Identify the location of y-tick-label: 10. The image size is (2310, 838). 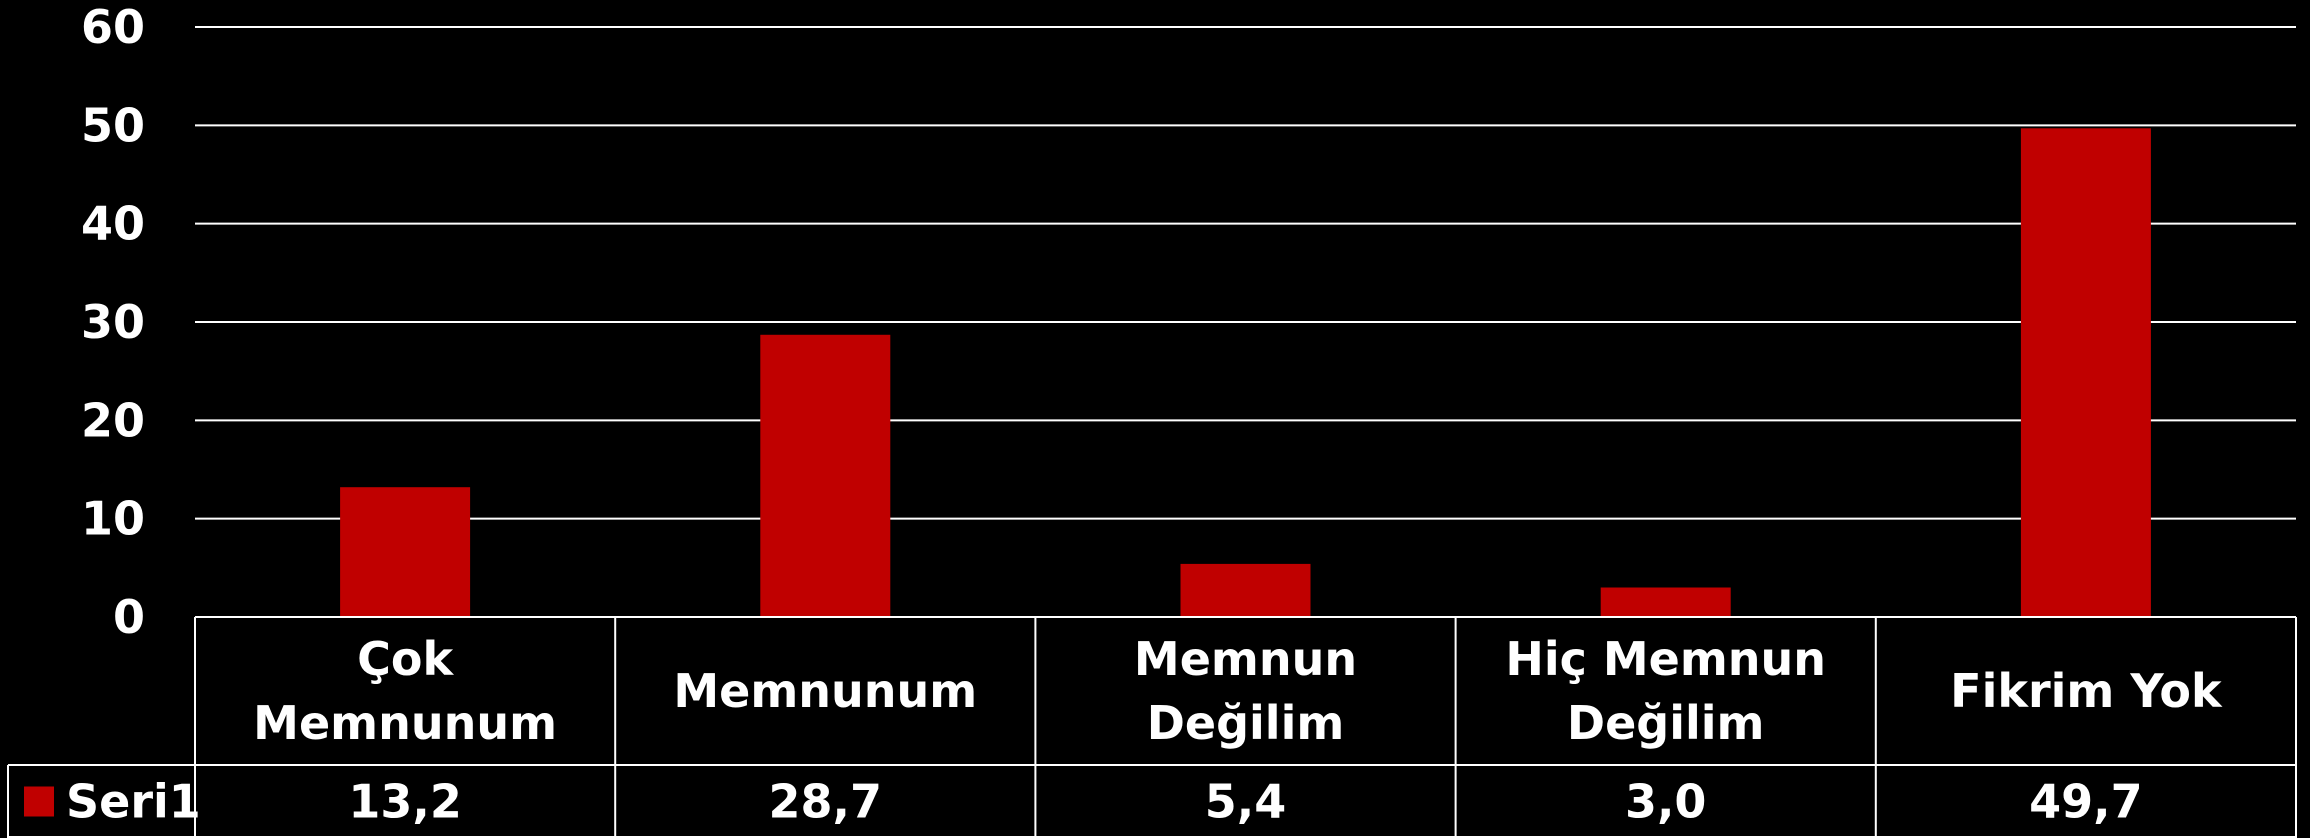
(113, 519).